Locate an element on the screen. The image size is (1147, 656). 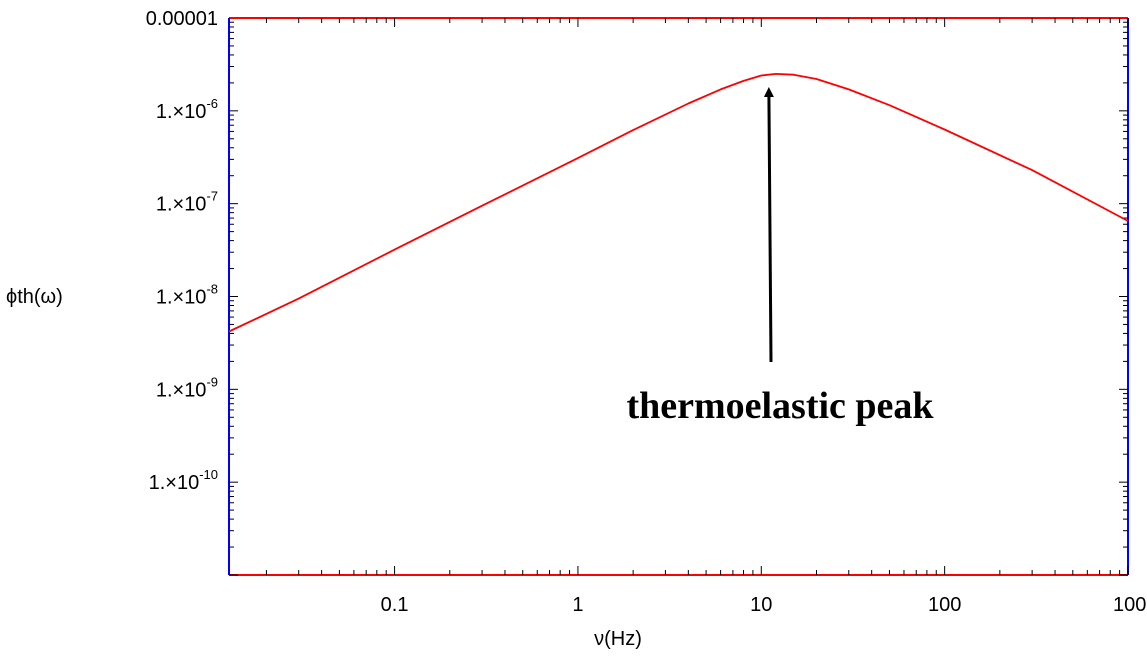
x-tick-label: 0.1 is located at coordinates (395, 605).